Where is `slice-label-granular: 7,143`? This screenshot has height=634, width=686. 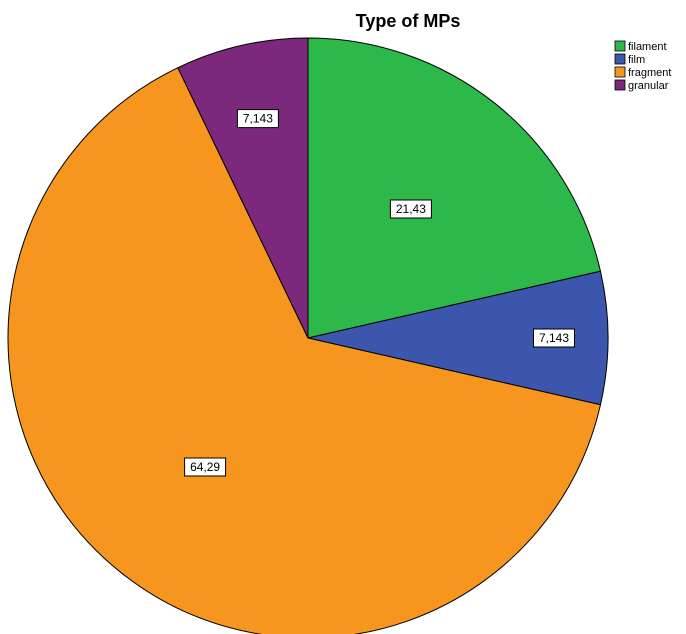
slice-label-granular: 7,143 is located at coordinates (257, 119).